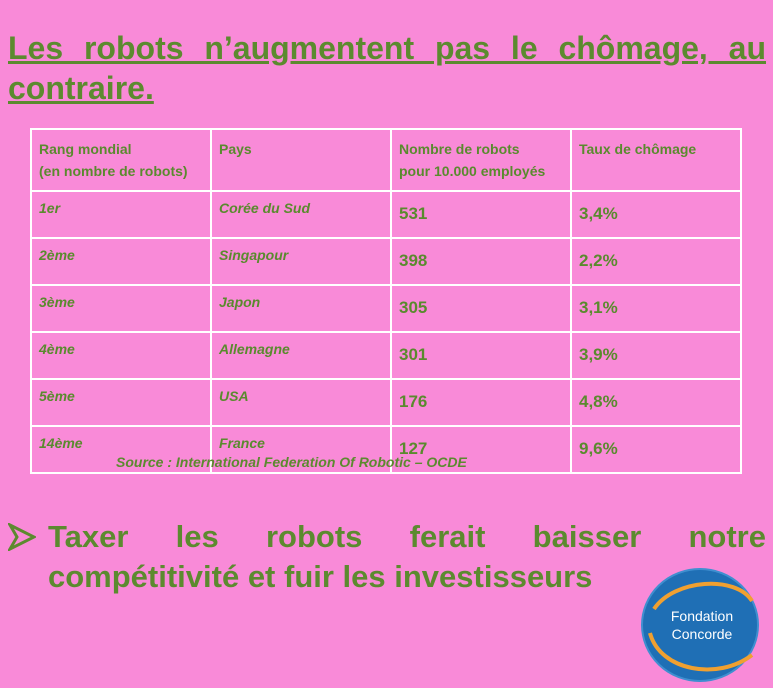 The width and height of the screenshot is (773, 688). What do you see at coordinates (656, 402) in the screenshot?
I see `cell-unemployment: 4,8%` at bounding box center [656, 402].